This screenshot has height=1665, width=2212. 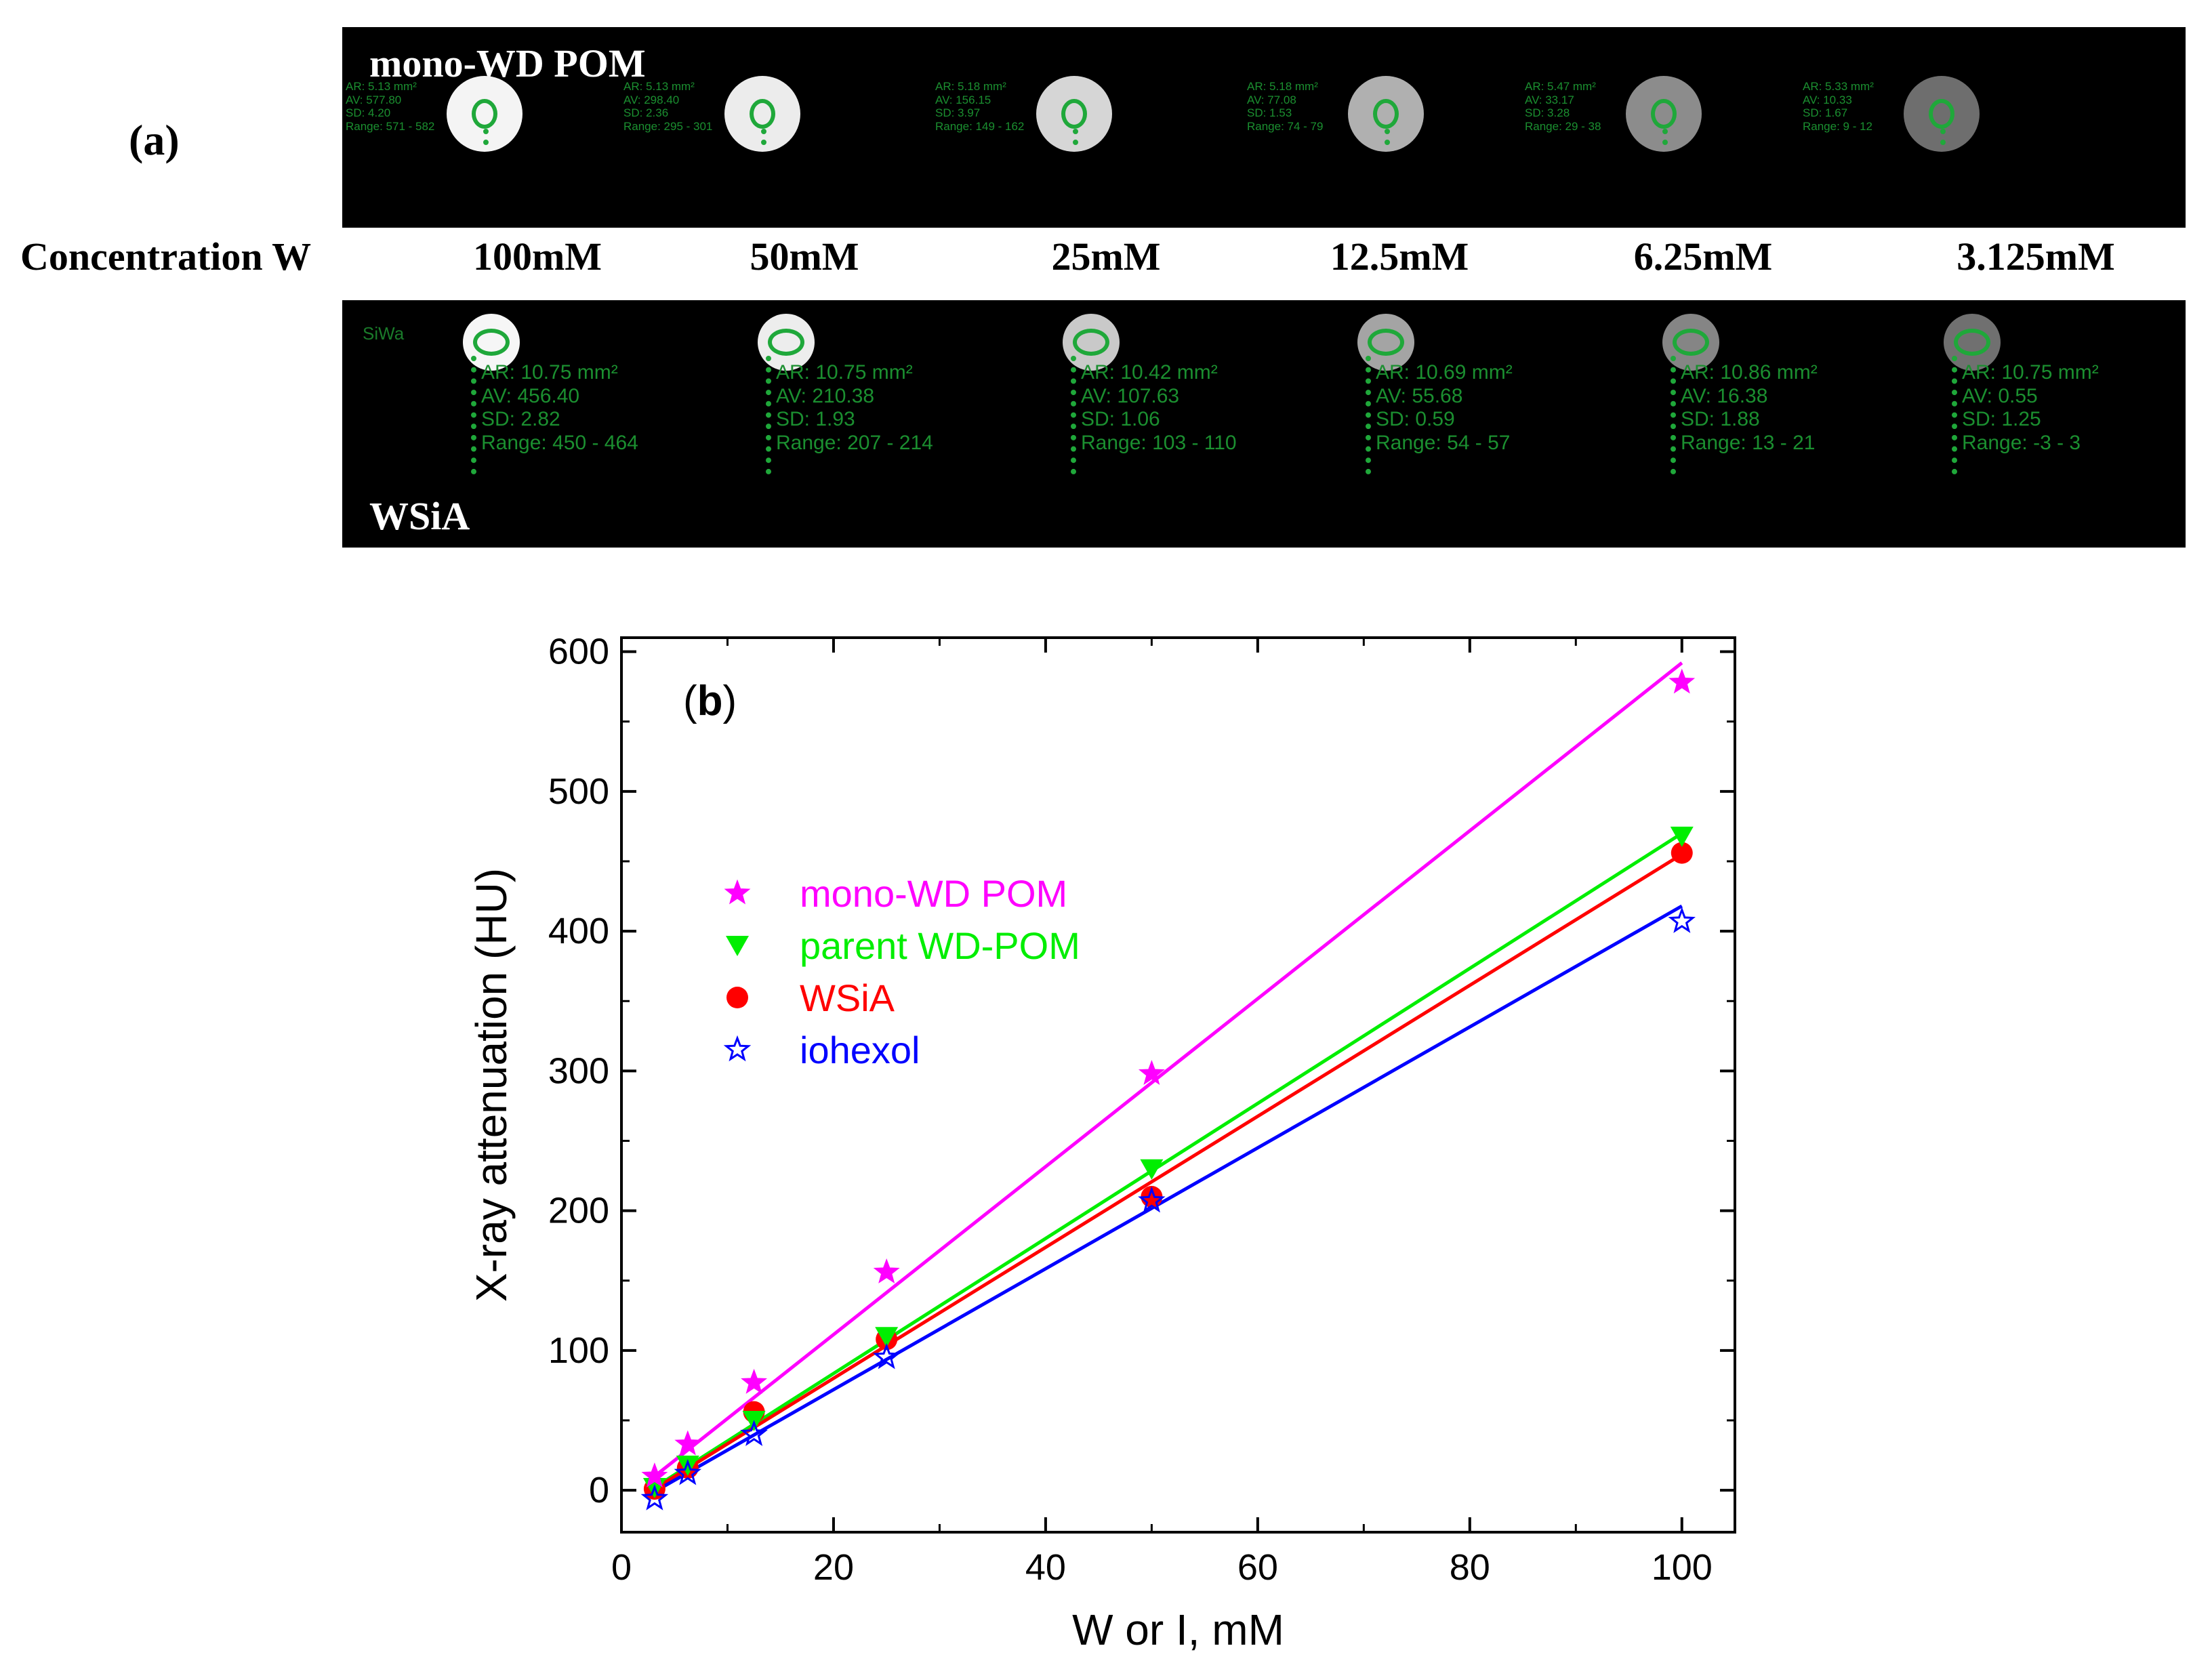 I want to click on legend-marker-mono-wd-pom, so click(x=737, y=892).